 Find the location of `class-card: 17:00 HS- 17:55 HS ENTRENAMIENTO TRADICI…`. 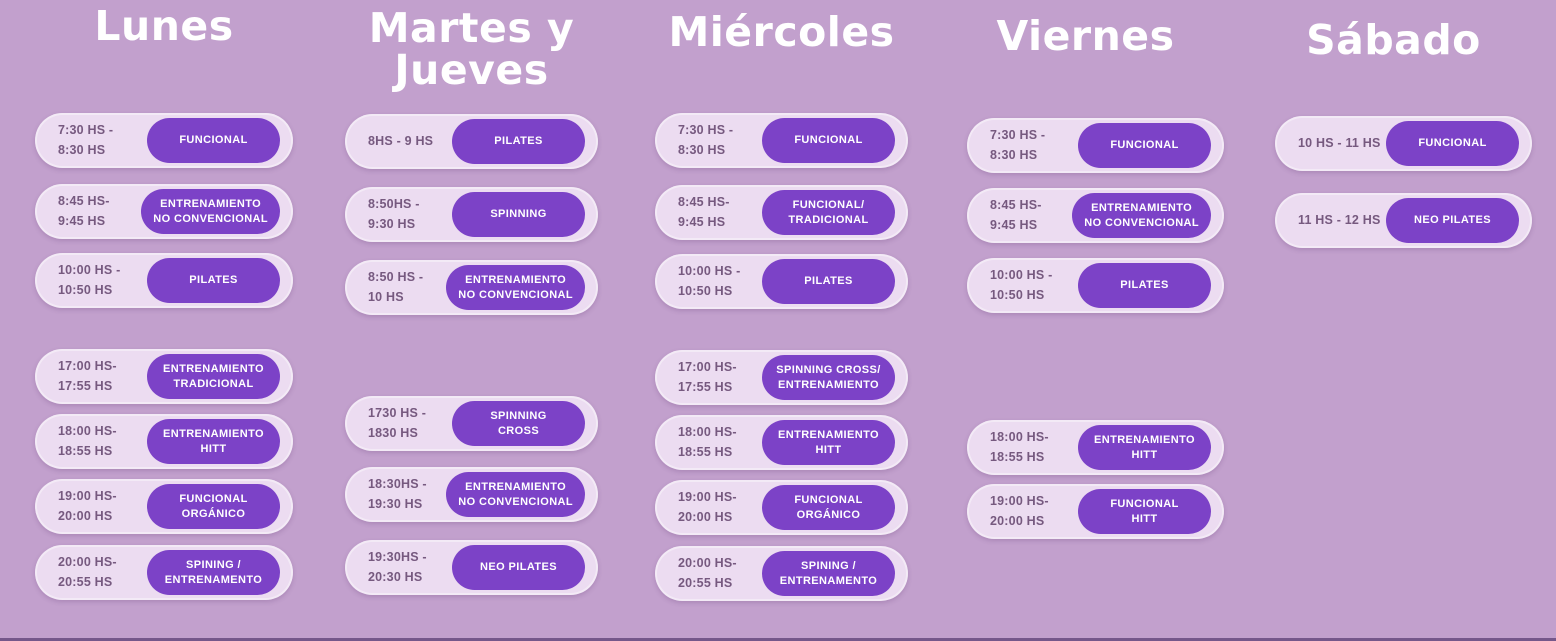

class-card: 17:00 HS- 17:55 HS ENTRENAMIENTO TRADICI… is located at coordinates (164, 376).